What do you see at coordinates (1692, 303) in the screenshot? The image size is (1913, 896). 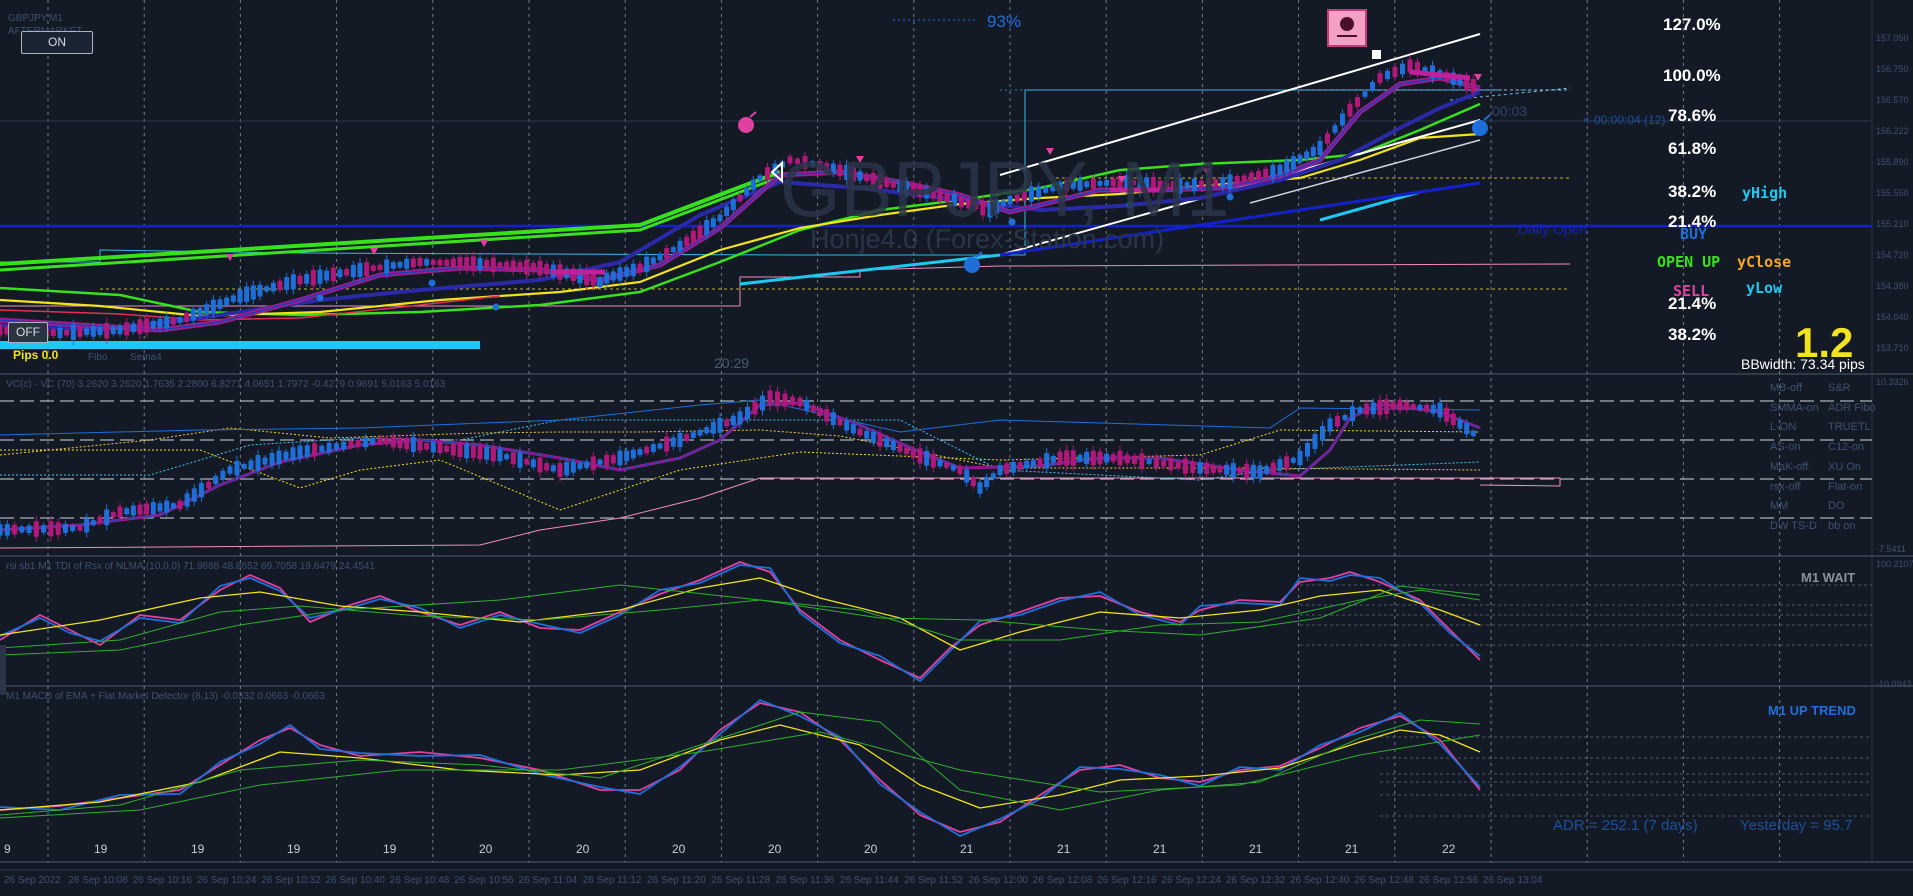 I see `fib-level-214-lower: 21.4%` at bounding box center [1692, 303].